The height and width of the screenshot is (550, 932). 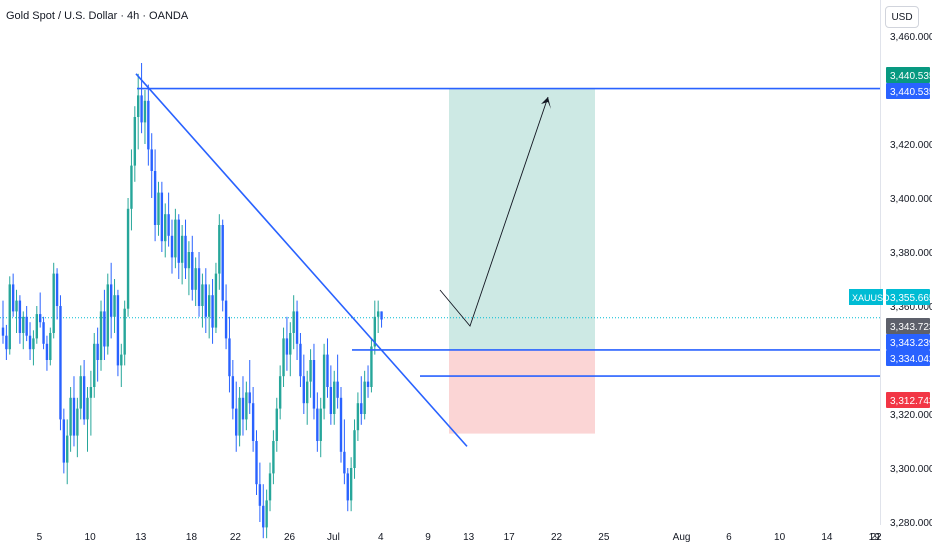 I want to click on price-tag-tp, so click(x=908, y=75).